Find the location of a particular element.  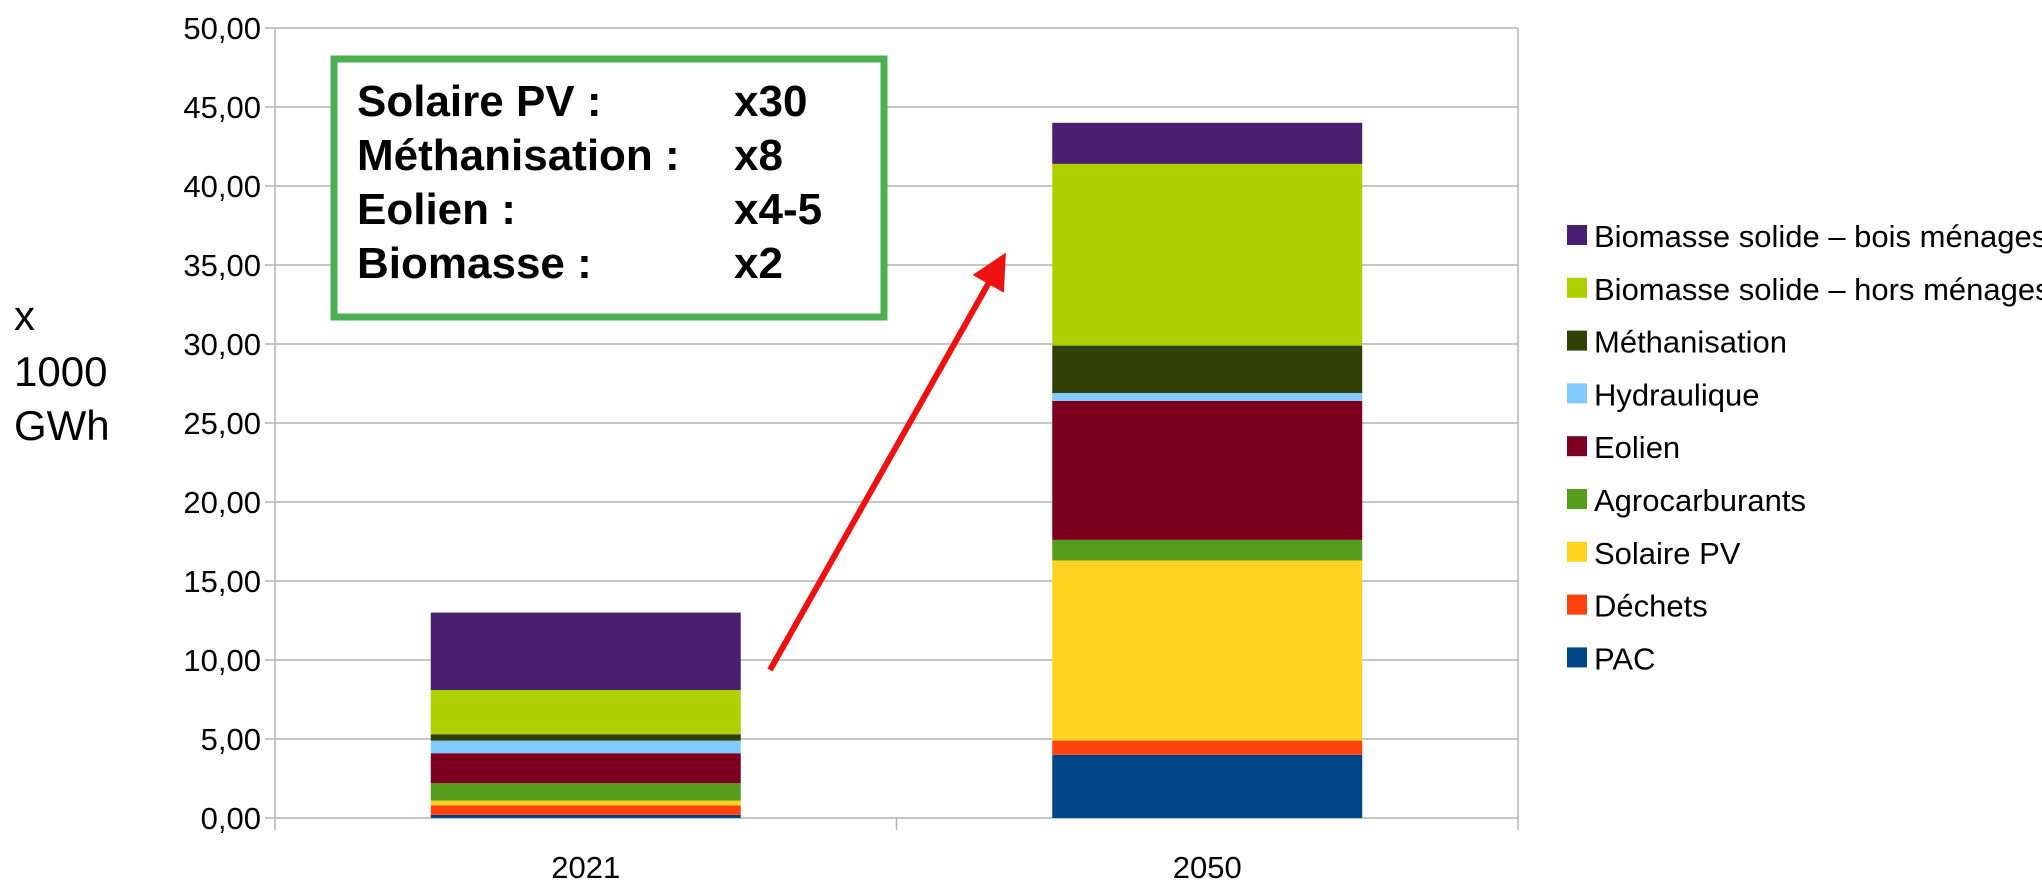

legend-label: Déchets is located at coordinates (1651, 606).